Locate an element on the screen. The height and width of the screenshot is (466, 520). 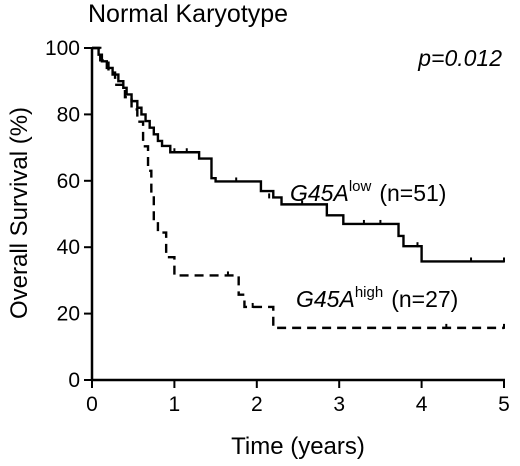
x-axis-ticks: 0 1 2 3 4 5 is located at coordinates (298, 398).